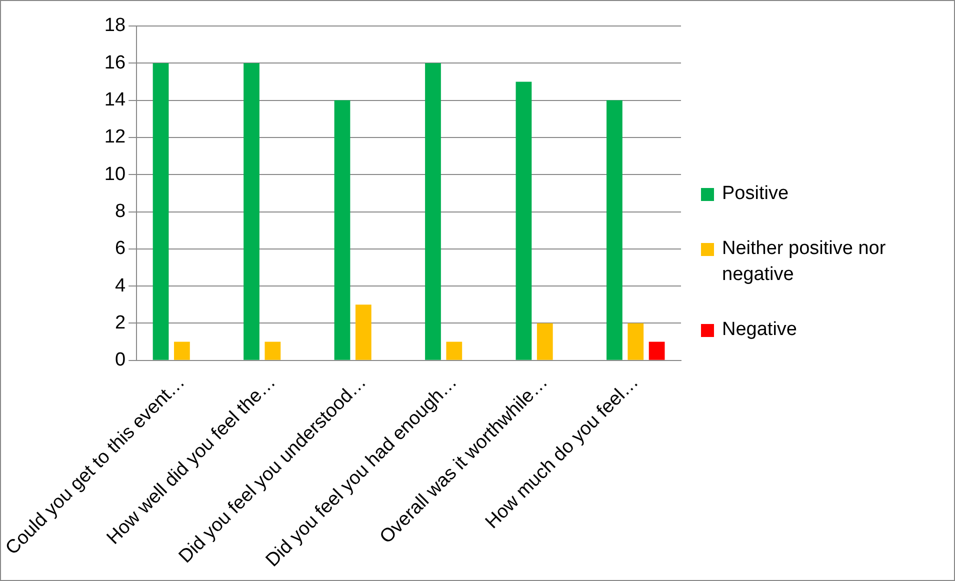 The height and width of the screenshot is (581, 955). Describe the element at coordinates (804, 262) in the screenshot. I see `legend-label: Neither positive nor negative` at that location.